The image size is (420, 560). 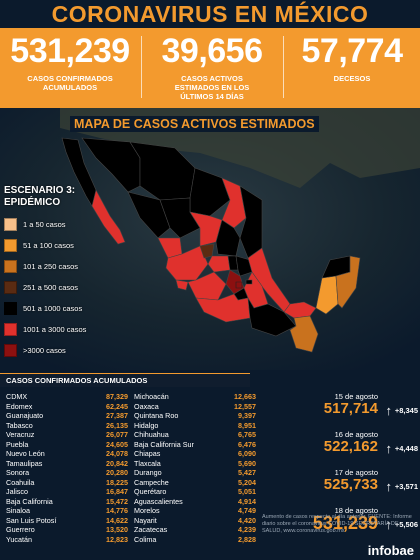 What do you see at coordinates (352, 78) in the screenshot?
I see `stat-label: DECESOS` at bounding box center [352, 78].